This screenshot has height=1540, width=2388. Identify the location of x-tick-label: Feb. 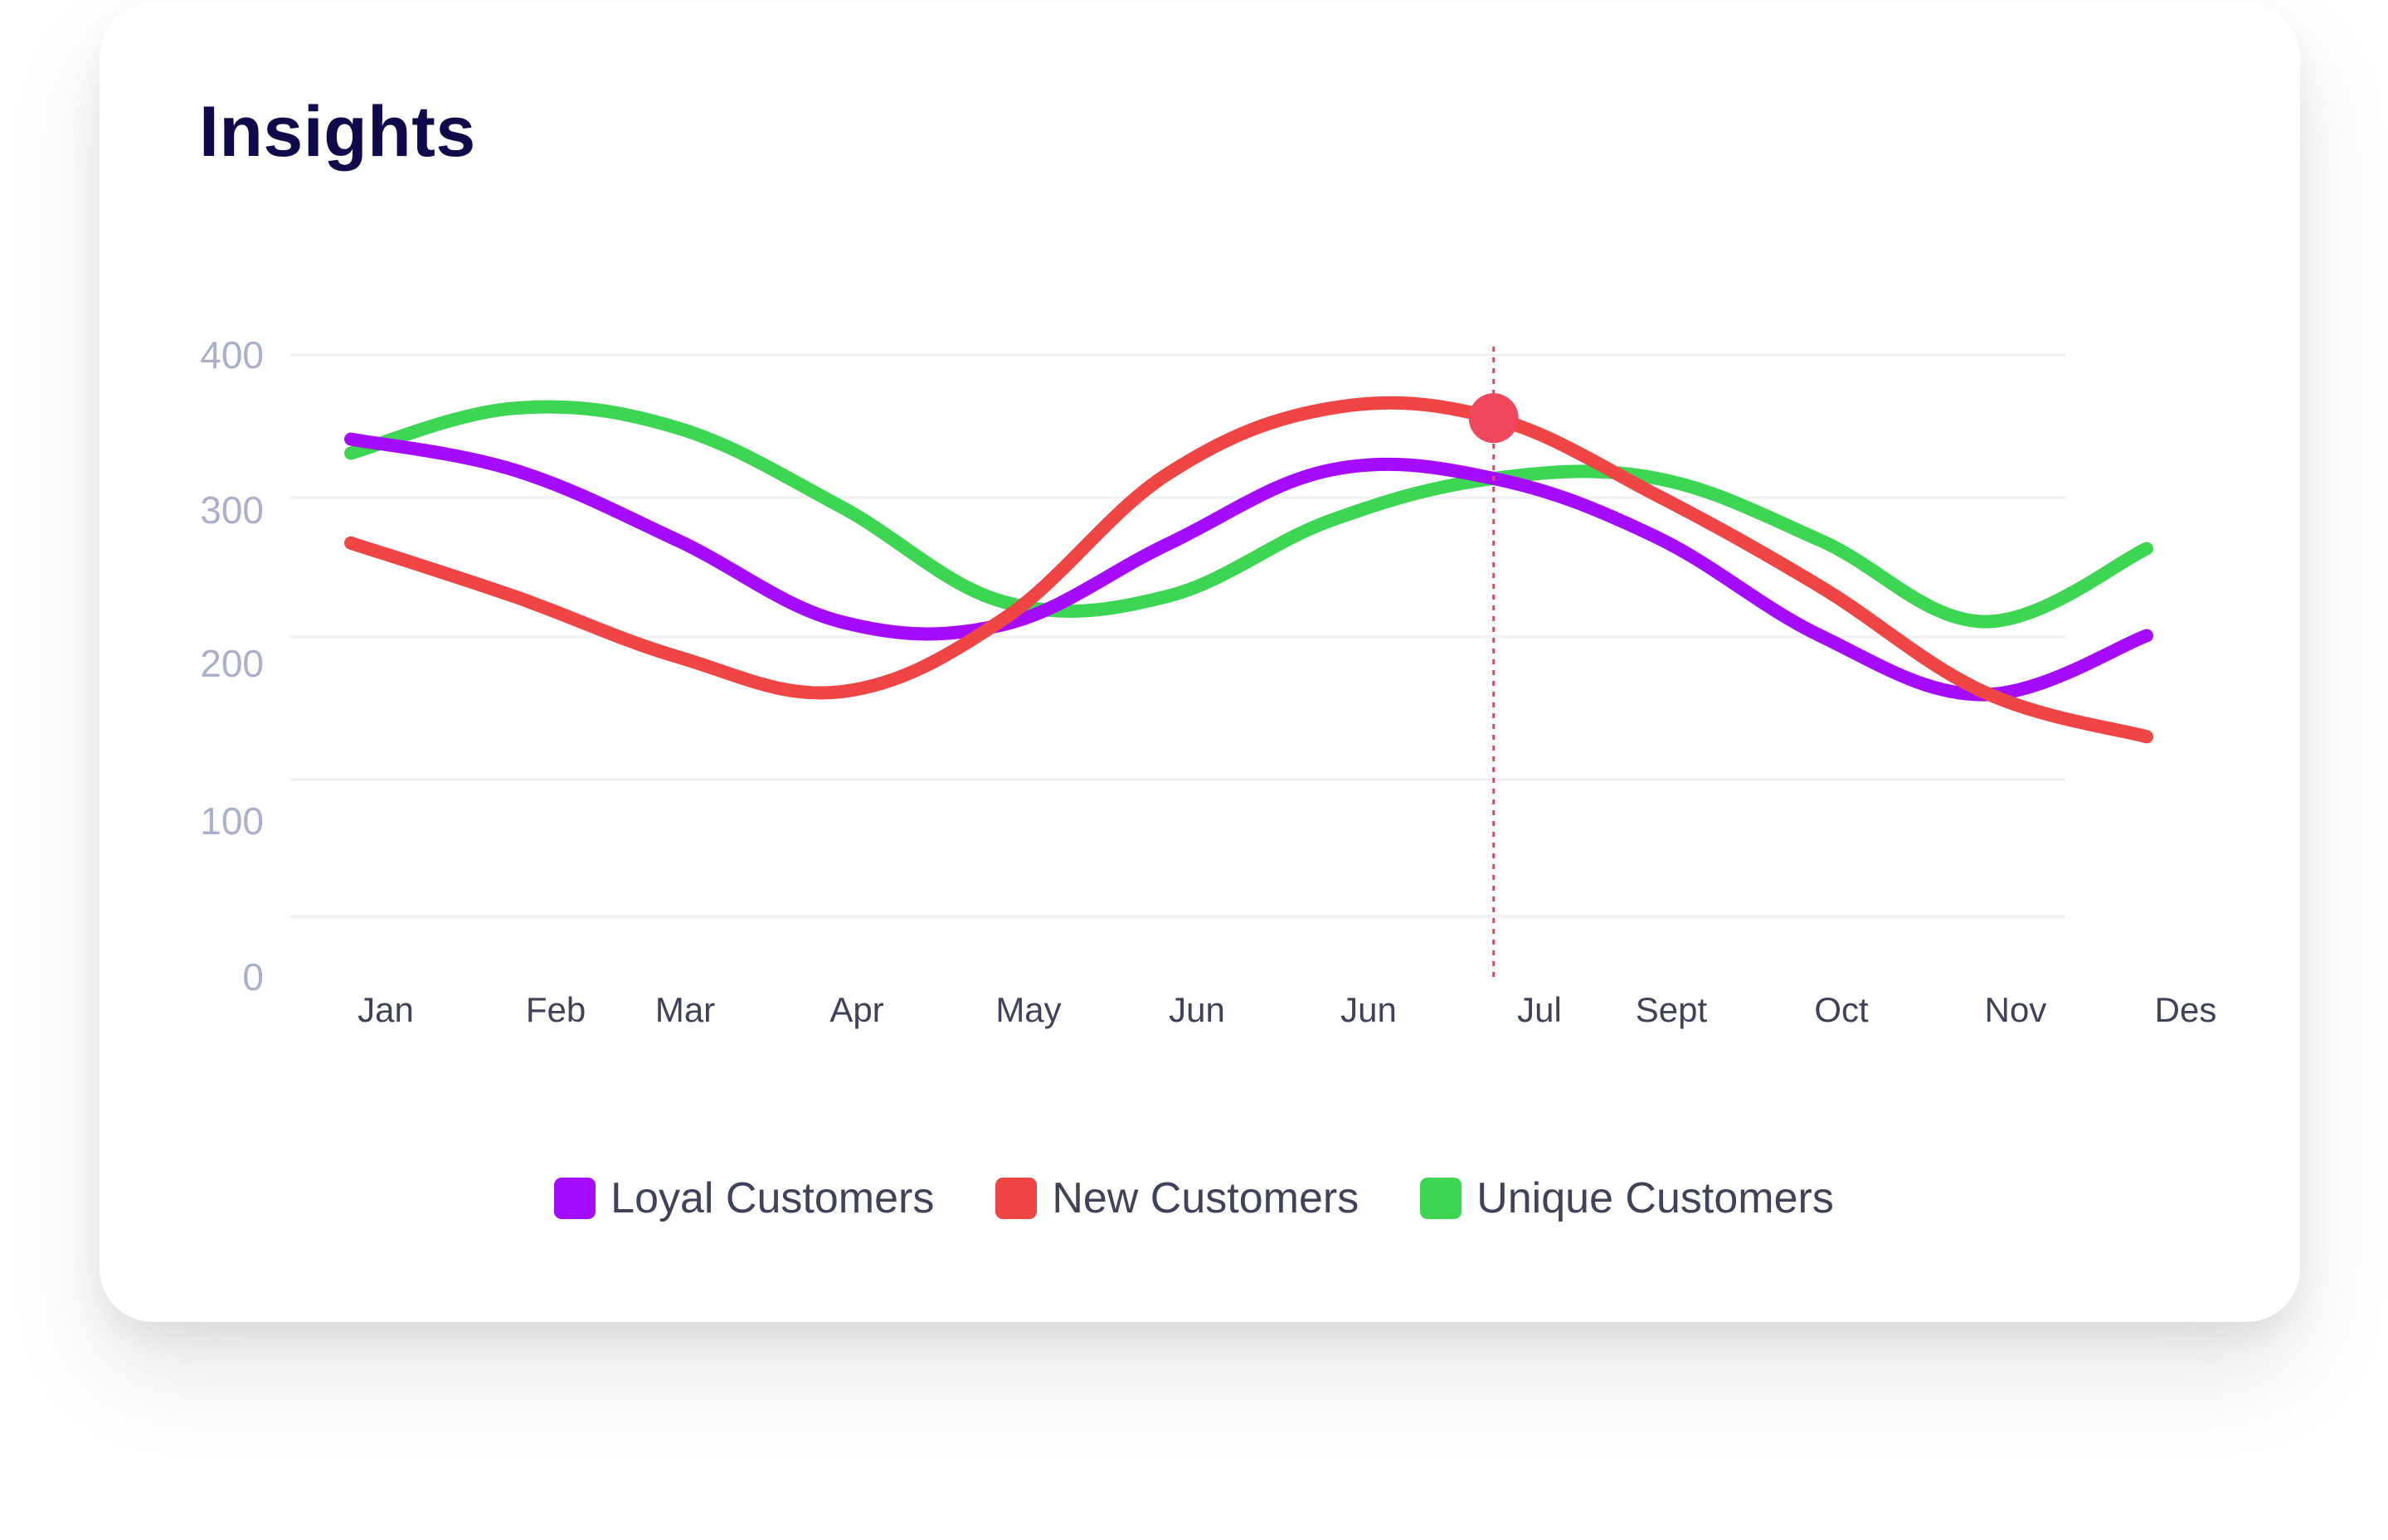
(556, 1010).